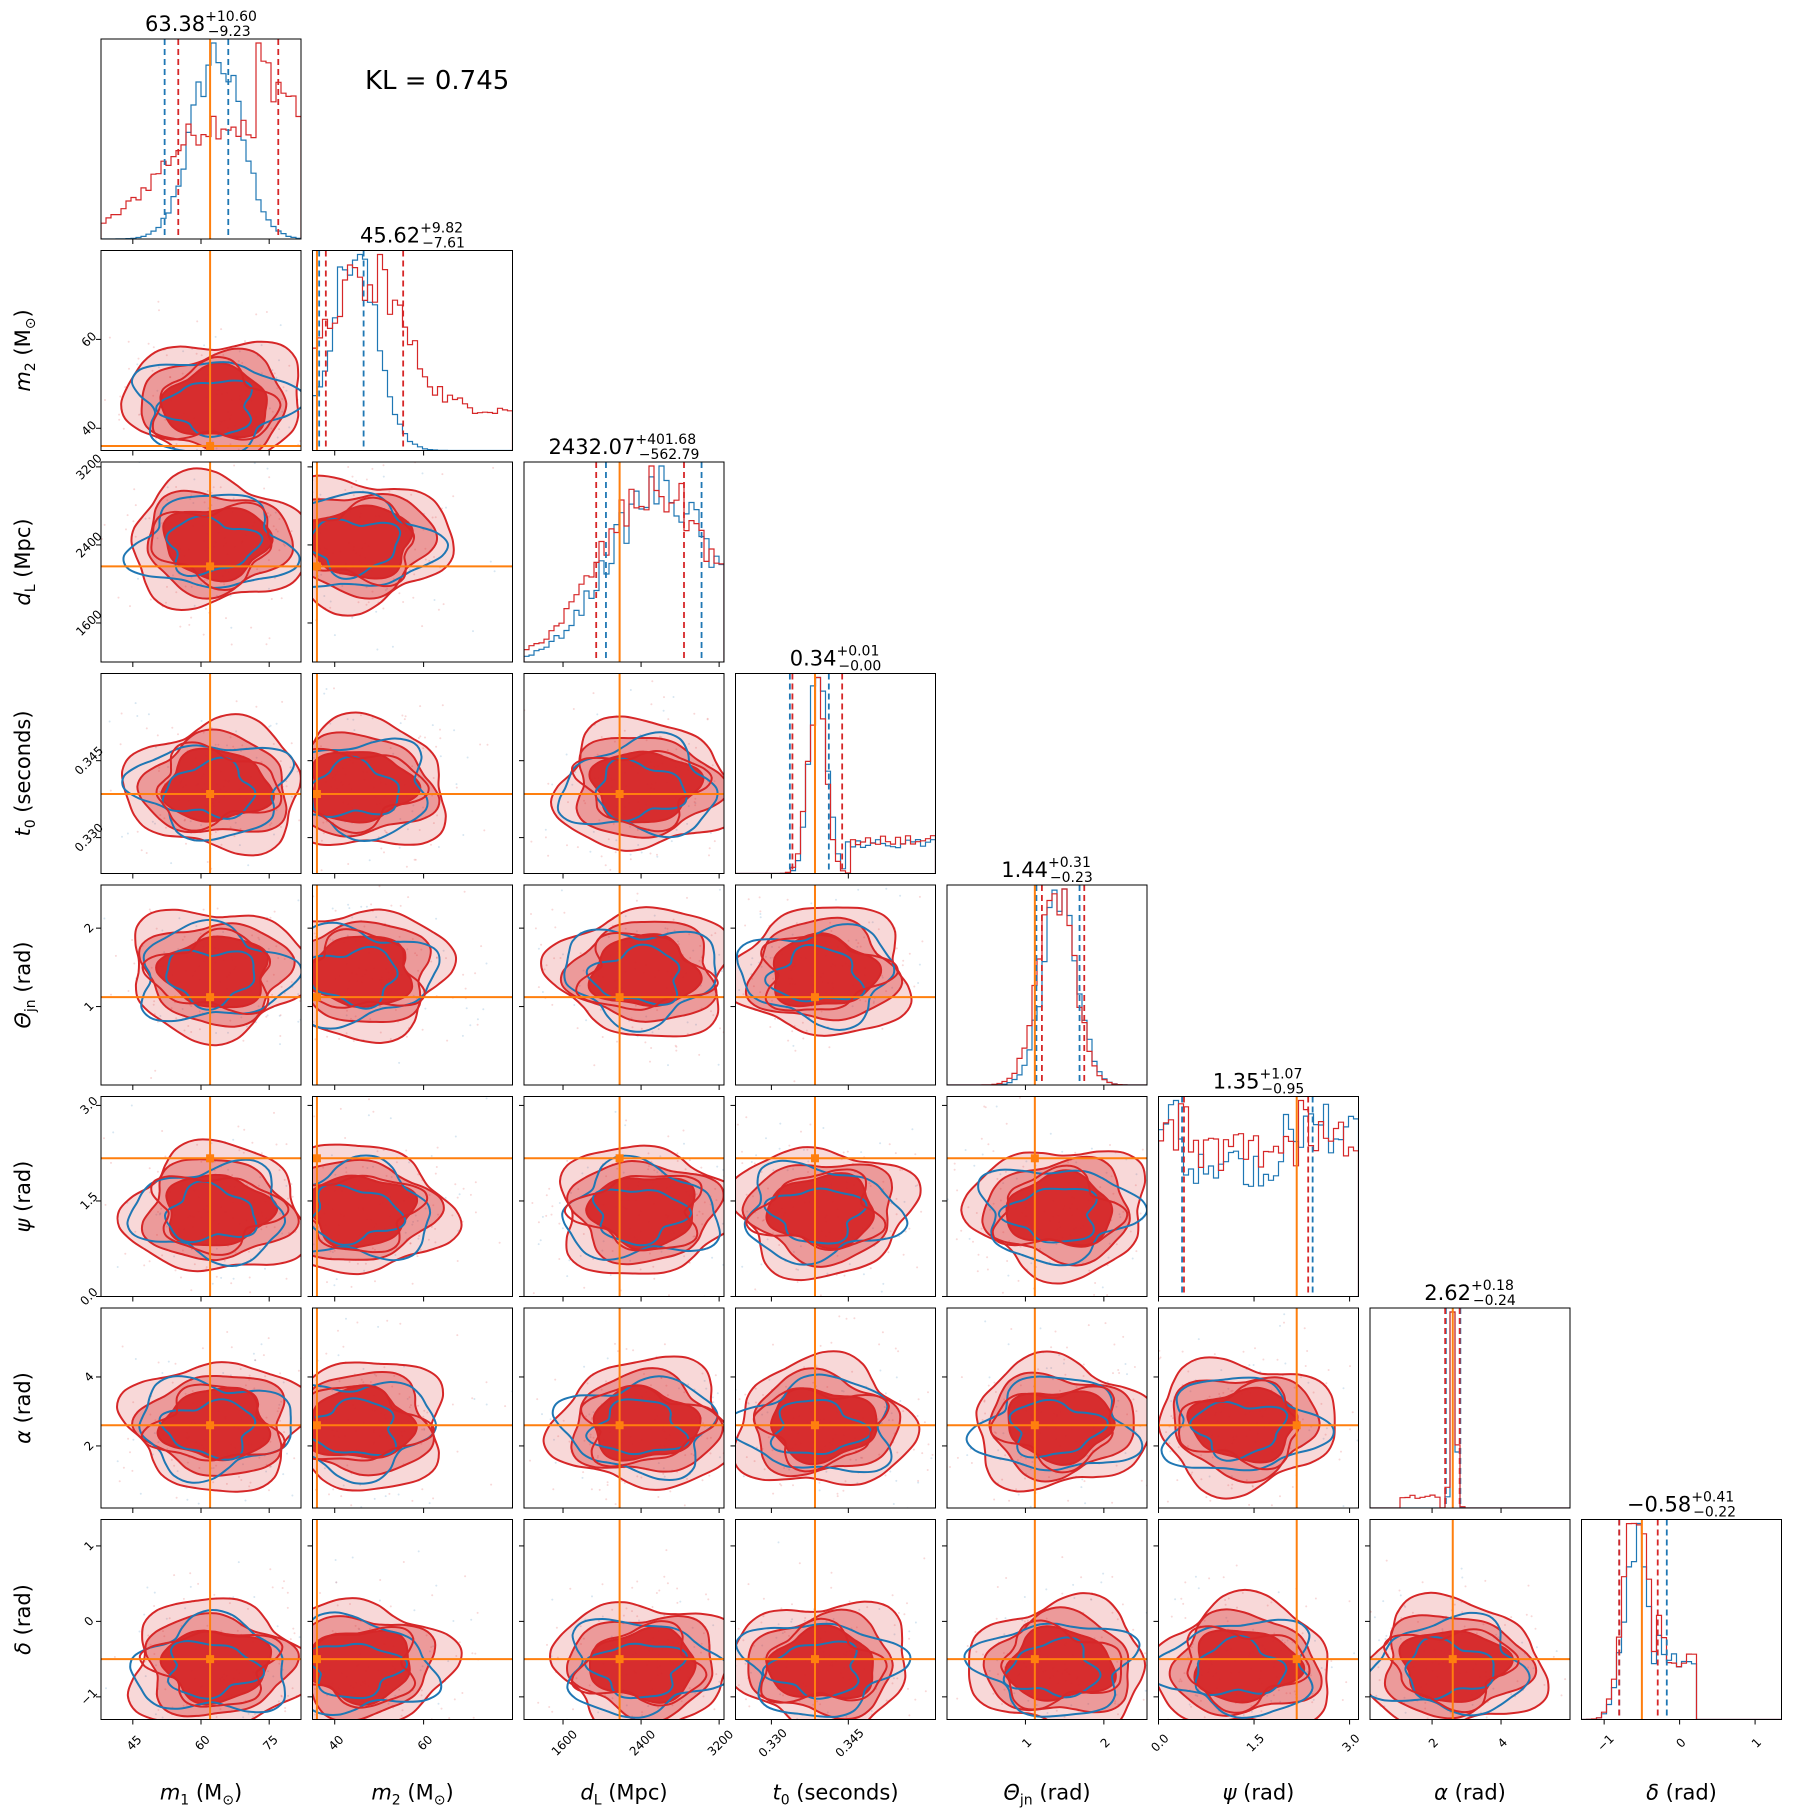  Describe the element at coordinates (1058, 1428) in the screenshot. I see `contour-reference-1sigma` at that location.